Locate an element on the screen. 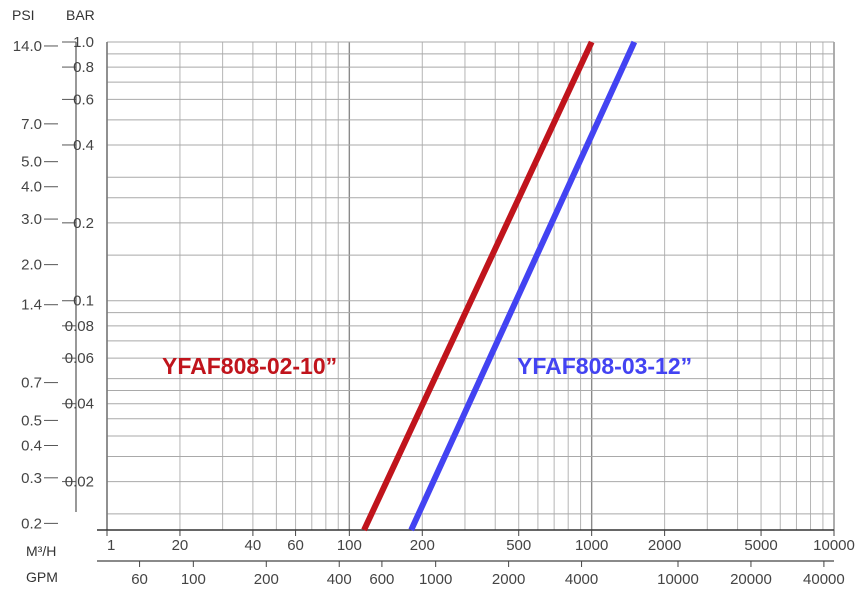  psi-tick-label: 2.0 is located at coordinates (31, 265).